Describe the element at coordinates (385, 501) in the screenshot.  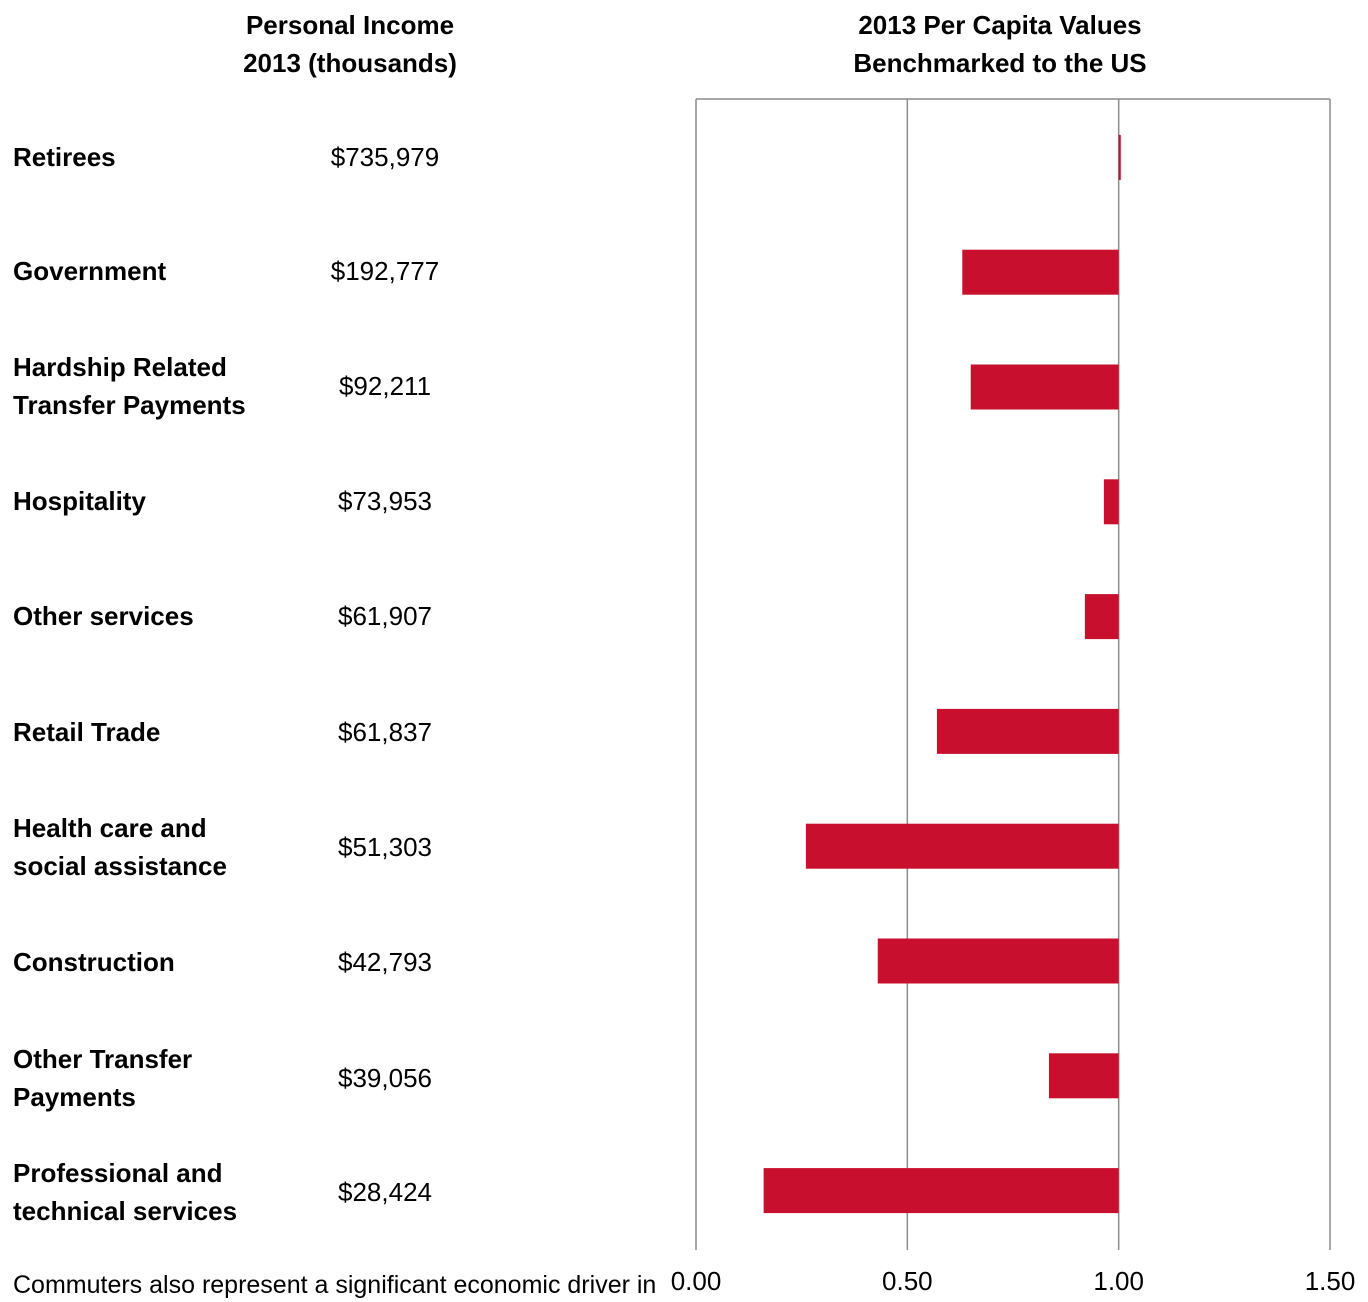
I see `income-value-hospitality: $73,953` at that location.